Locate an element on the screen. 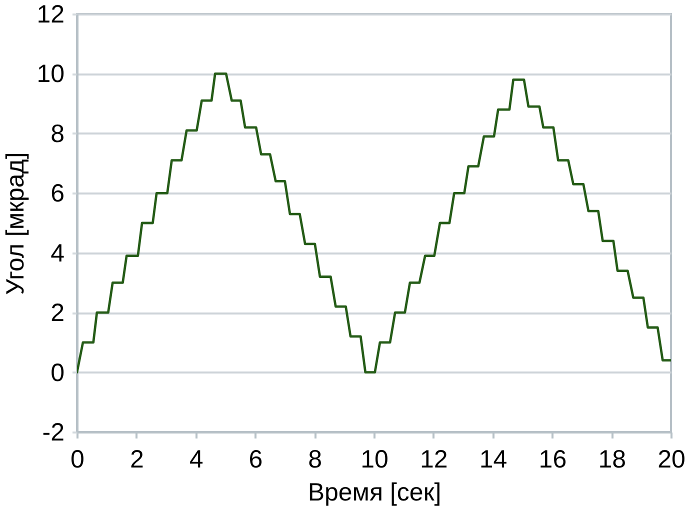 The width and height of the screenshot is (687, 528). x-tick-label: 0 is located at coordinates (77, 460).